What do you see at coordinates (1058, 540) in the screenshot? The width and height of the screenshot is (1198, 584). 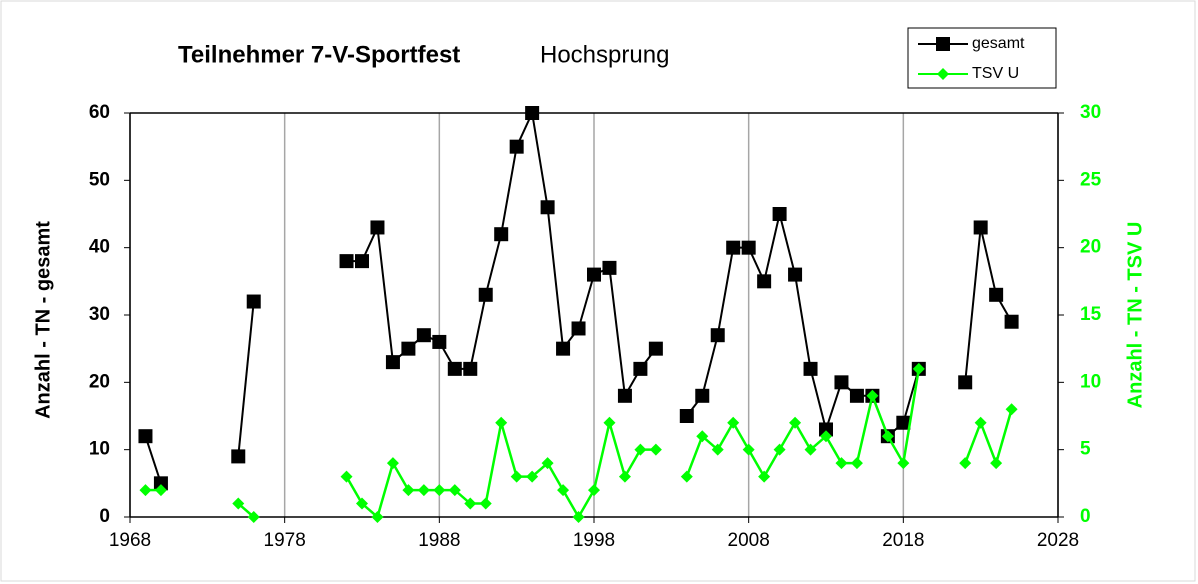 I see `x-tick-label: 2028` at bounding box center [1058, 540].